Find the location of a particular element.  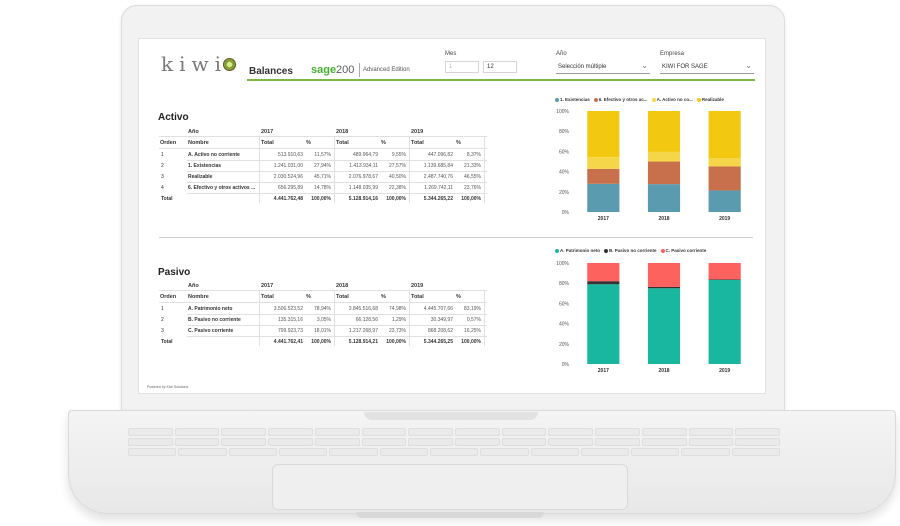

legend-item: B. Pasivo no corriente is located at coordinates (630, 250).